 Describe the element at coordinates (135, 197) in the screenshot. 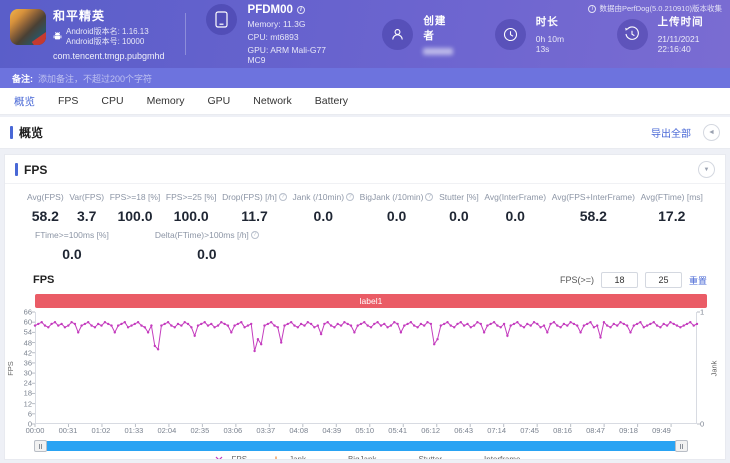

I see `stat-label: FPS>=18 [%]` at that location.